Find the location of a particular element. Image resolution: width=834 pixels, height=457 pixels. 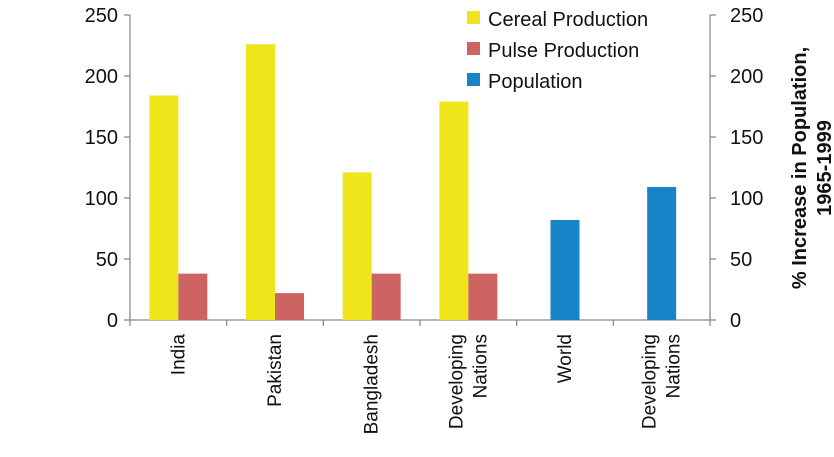

y-tick-label-left: 50 is located at coordinates (107, 260).